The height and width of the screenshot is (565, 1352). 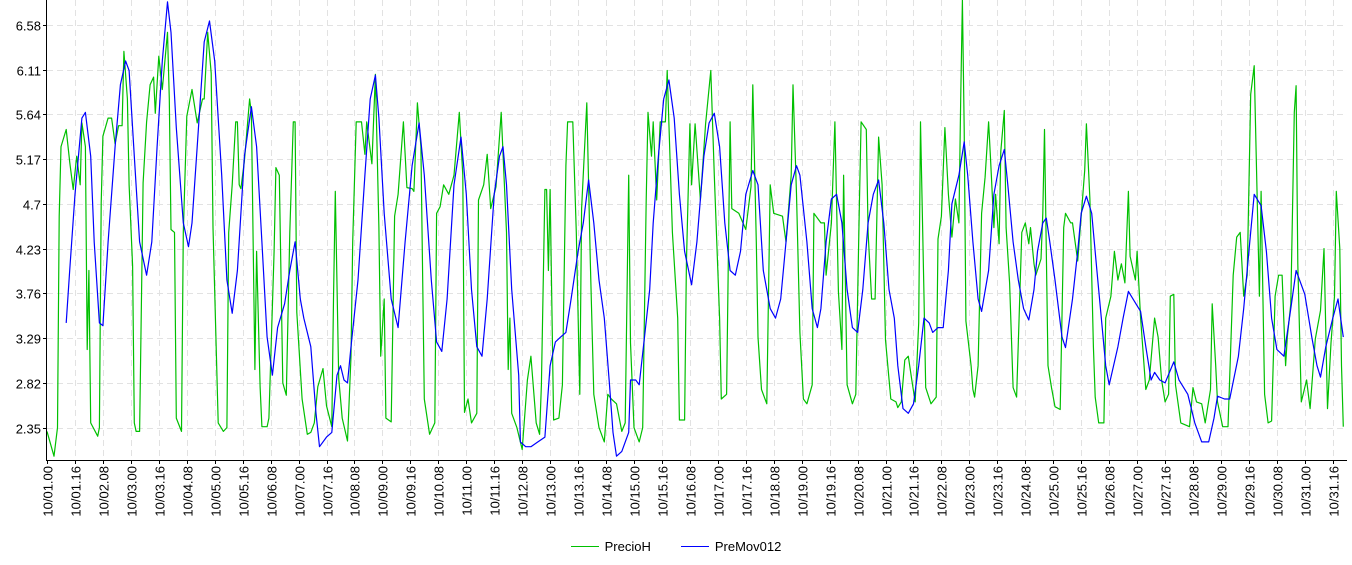 I want to click on x-tick-label: 10/25.16, so click(x=1082, y=491).